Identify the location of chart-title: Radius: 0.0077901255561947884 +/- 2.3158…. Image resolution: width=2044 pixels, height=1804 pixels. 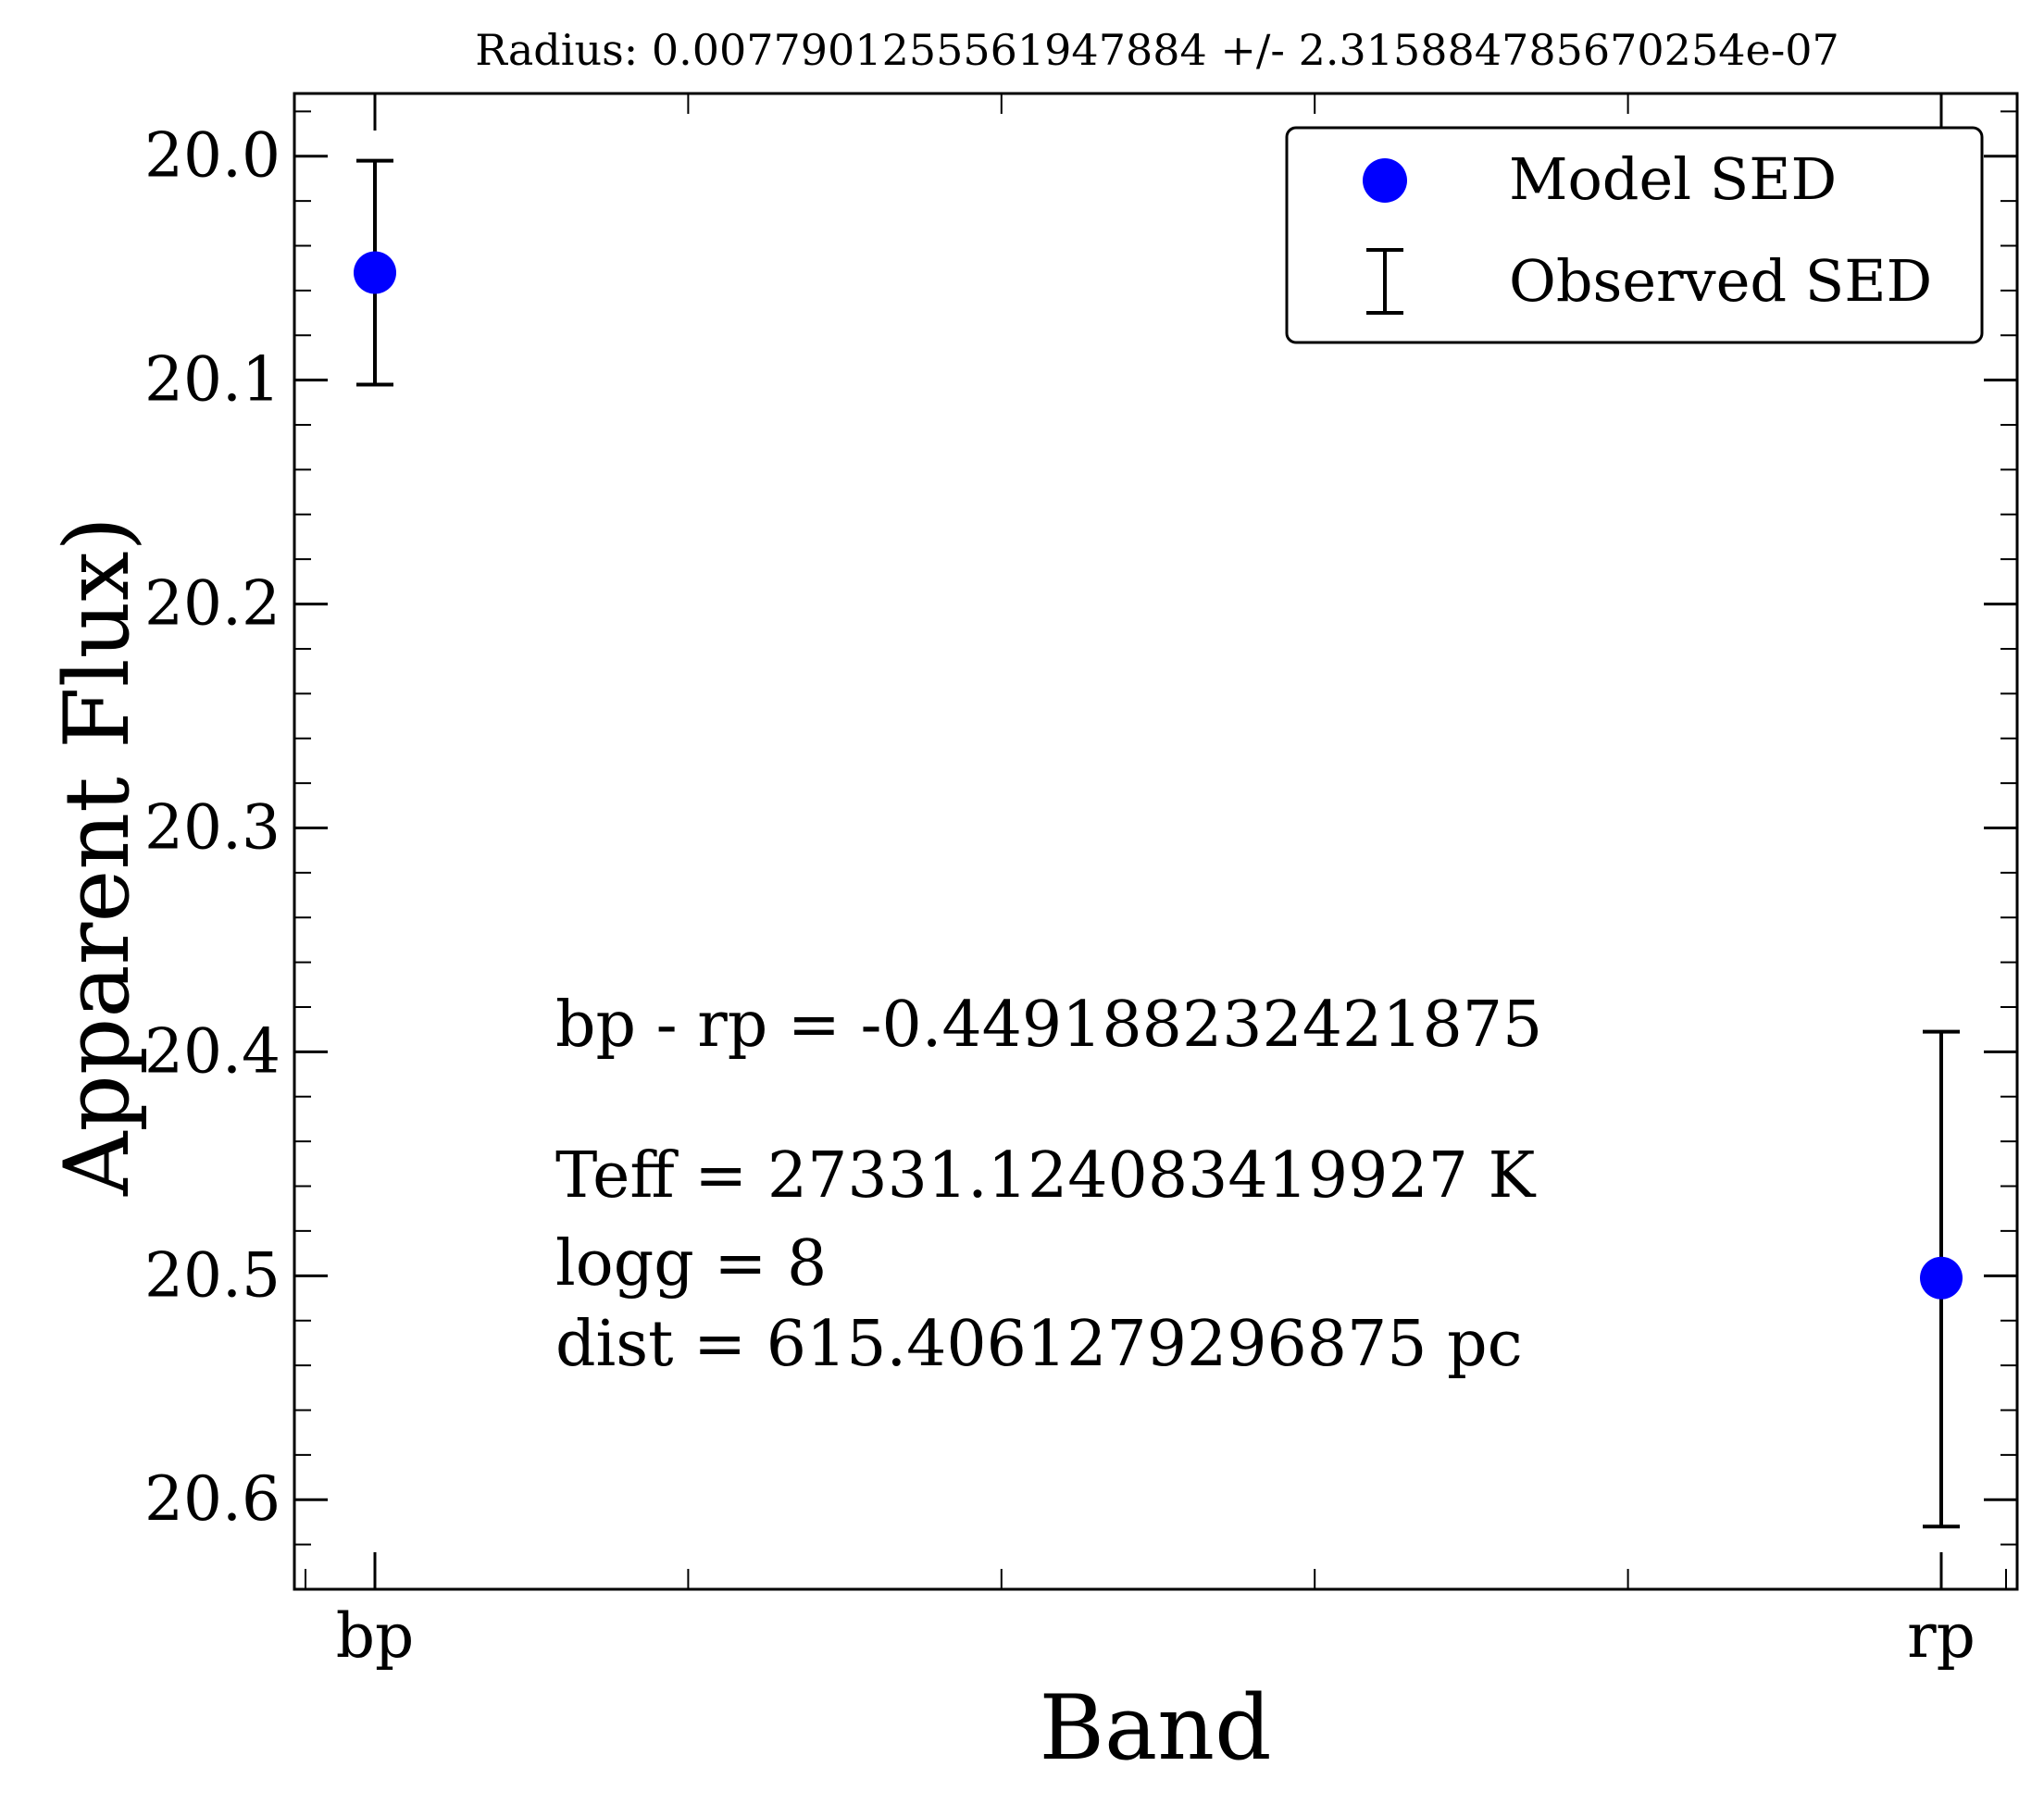
(1157, 50).